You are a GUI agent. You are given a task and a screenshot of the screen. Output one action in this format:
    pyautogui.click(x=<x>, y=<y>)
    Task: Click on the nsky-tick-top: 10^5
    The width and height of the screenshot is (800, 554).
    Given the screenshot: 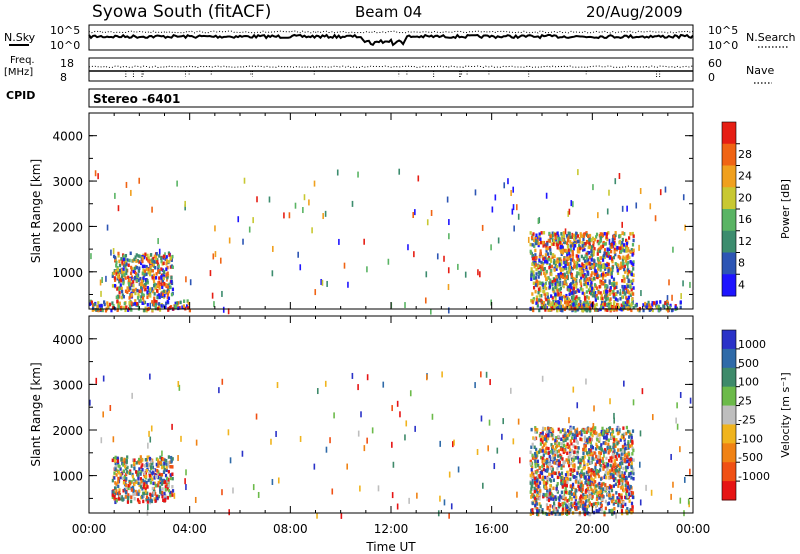 What is the action you would take?
    pyautogui.click(x=65, y=30)
    